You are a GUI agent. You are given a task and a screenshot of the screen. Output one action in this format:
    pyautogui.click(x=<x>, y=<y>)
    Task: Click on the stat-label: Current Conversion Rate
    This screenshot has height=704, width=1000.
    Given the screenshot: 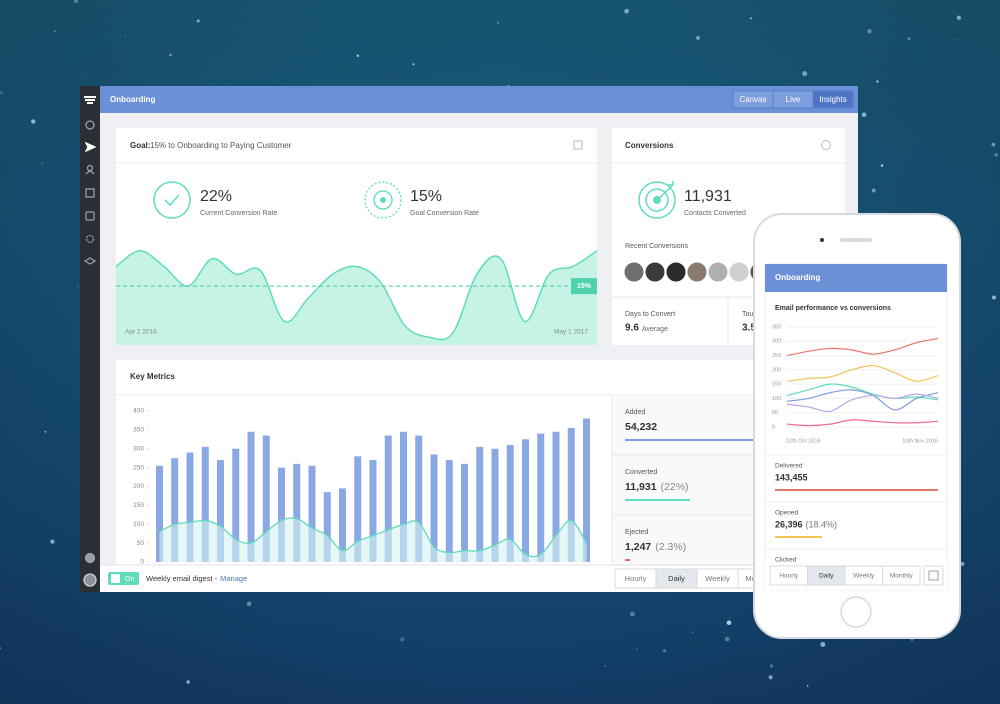 What is the action you would take?
    pyautogui.click(x=239, y=213)
    